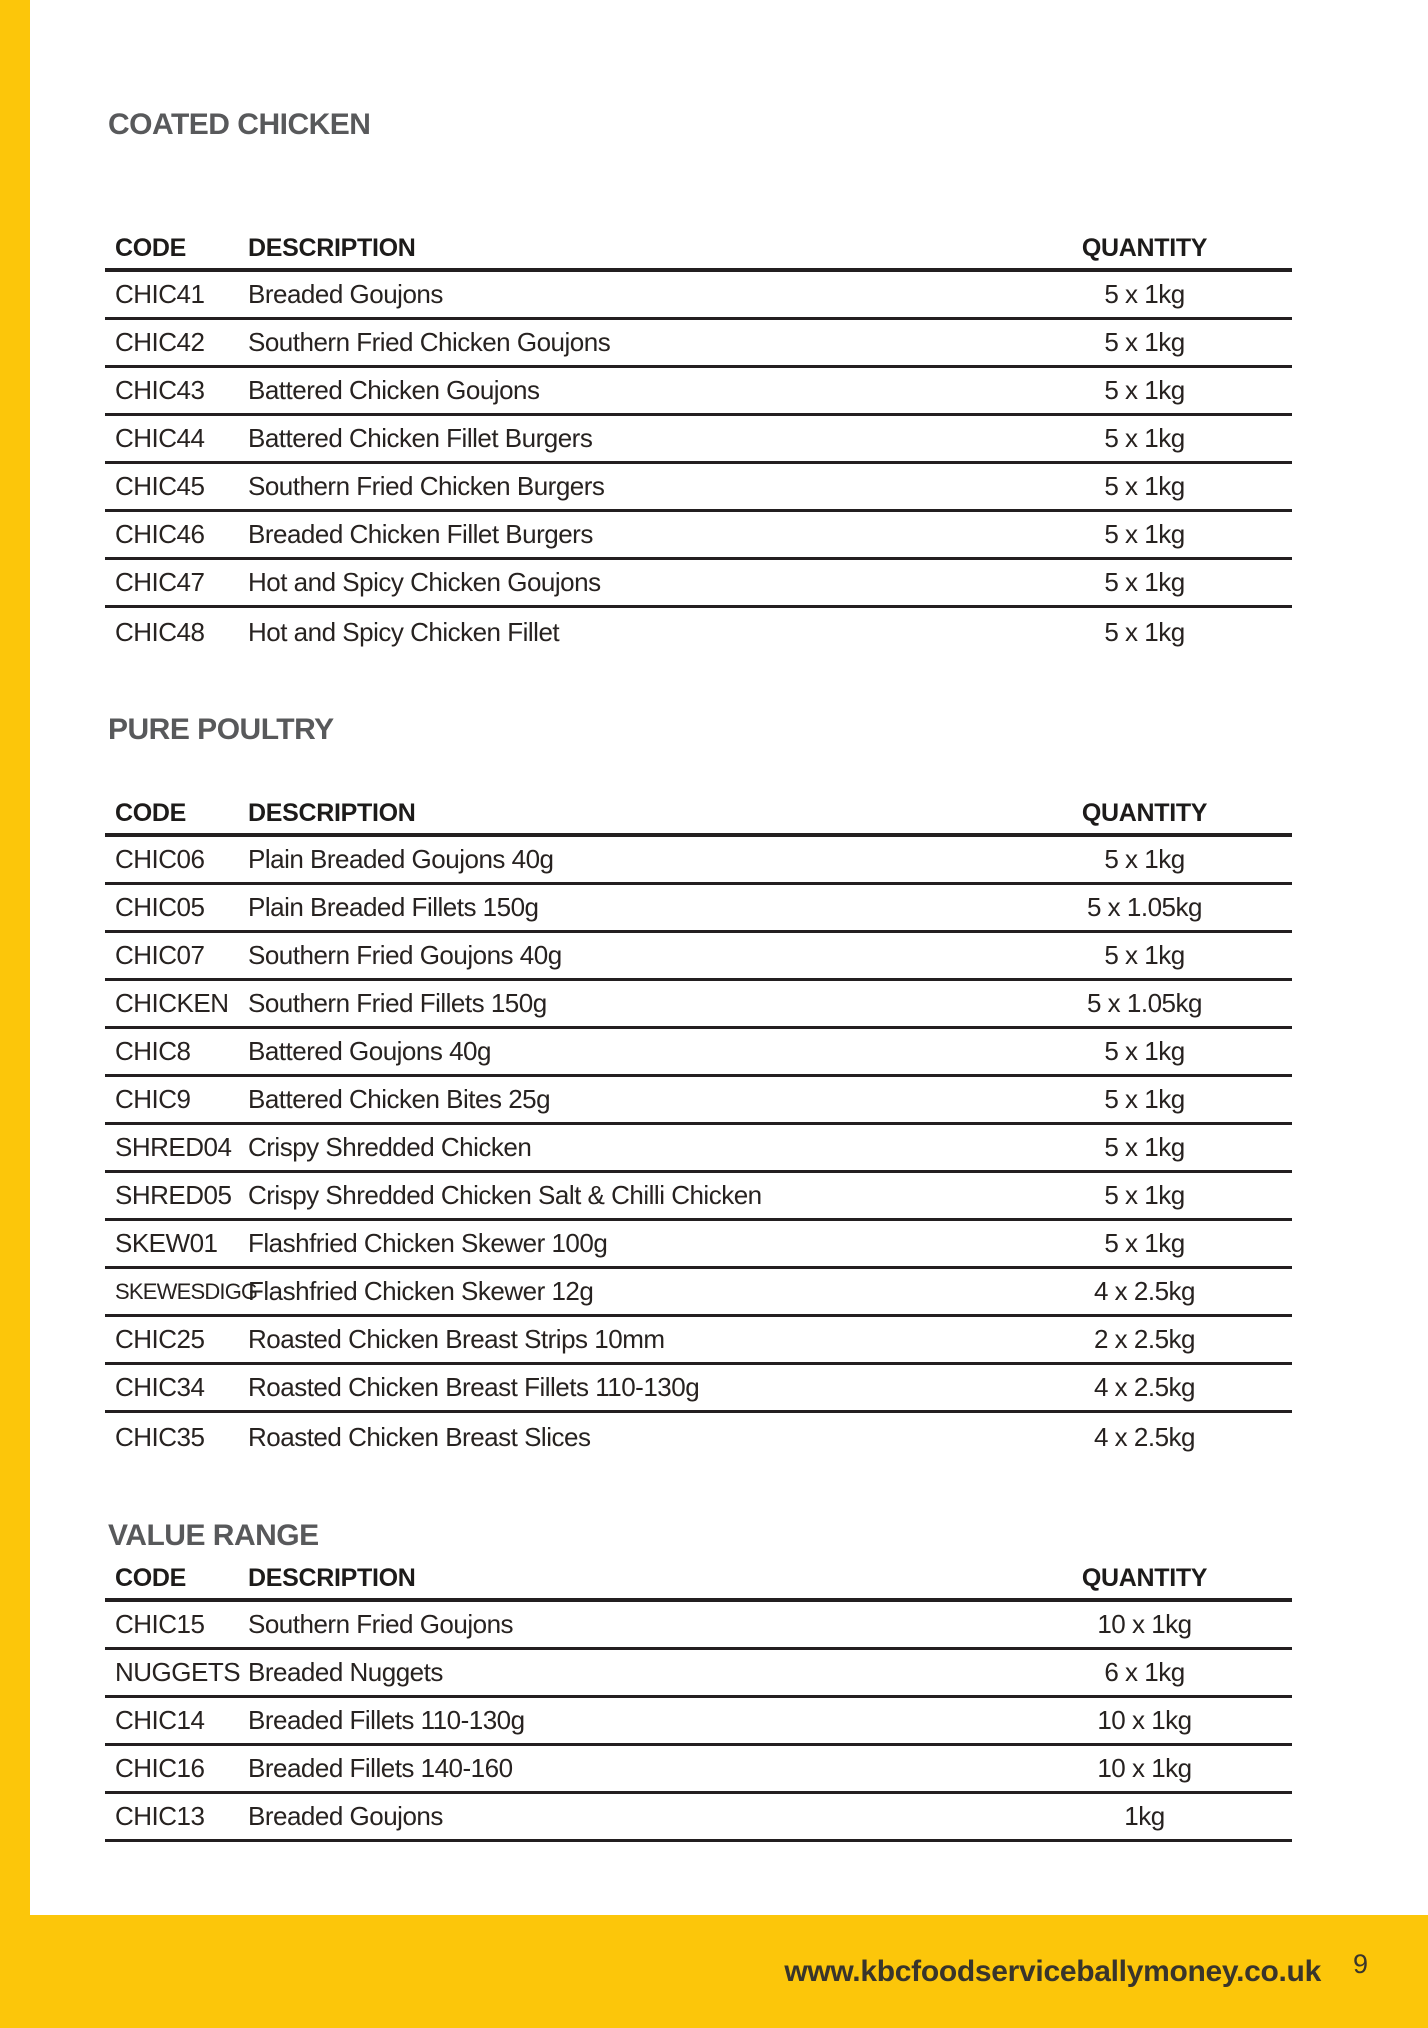 The image size is (1428, 2028). Describe the element at coordinates (698, 1818) in the screenshot. I see `table-row: CHIC13 Breaded Goujons 1kg` at that location.